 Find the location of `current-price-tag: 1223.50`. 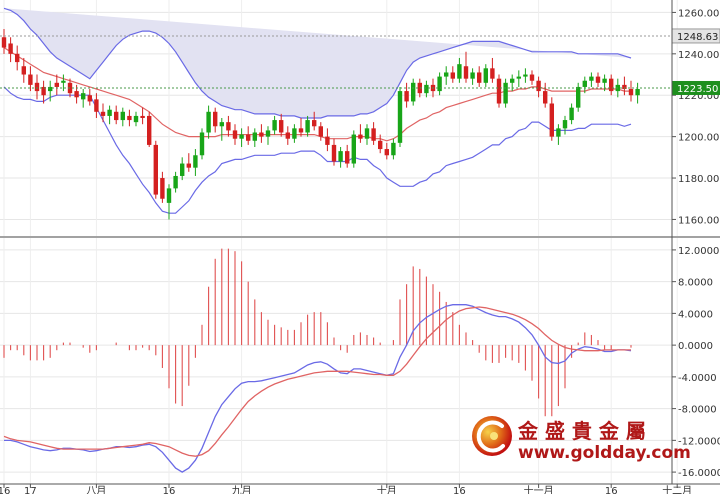

current-price-tag: 1223.50 is located at coordinates (697, 89).